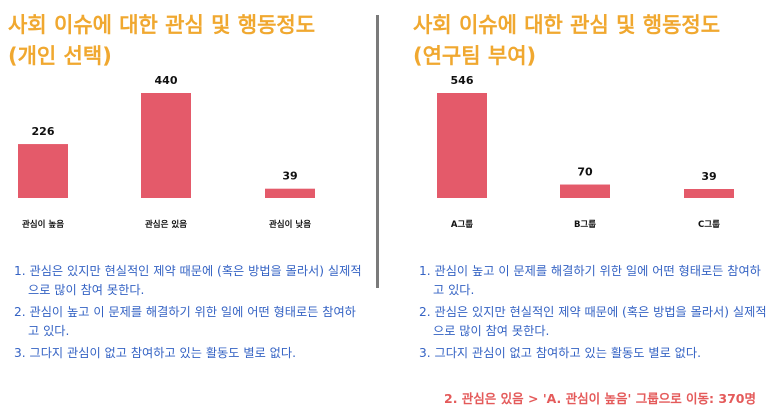 The height and width of the screenshot is (419, 766). I want to click on right-category-label: C그룹, so click(709, 224).